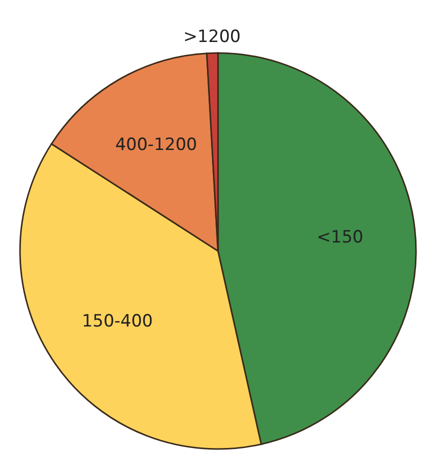 This screenshot has height=458, width=425. I want to click on slice-label: 400-1200, so click(156, 144).